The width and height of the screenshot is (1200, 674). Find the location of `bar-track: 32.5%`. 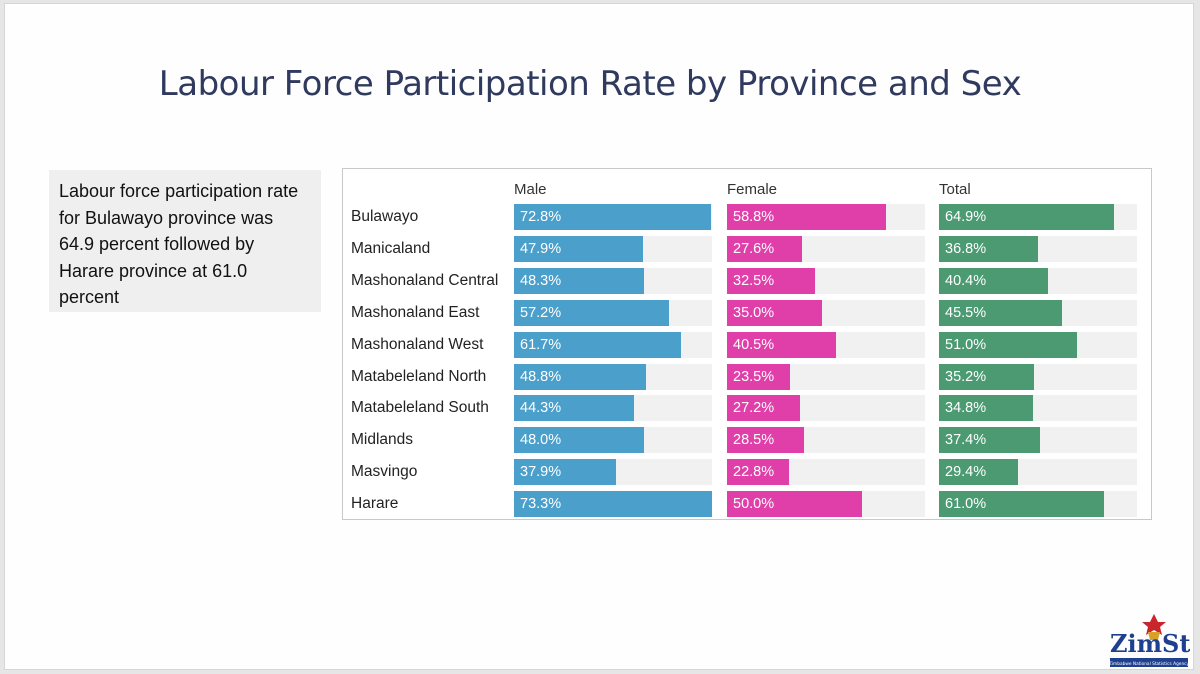

bar-track: 32.5% is located at coordinates (826, 280).